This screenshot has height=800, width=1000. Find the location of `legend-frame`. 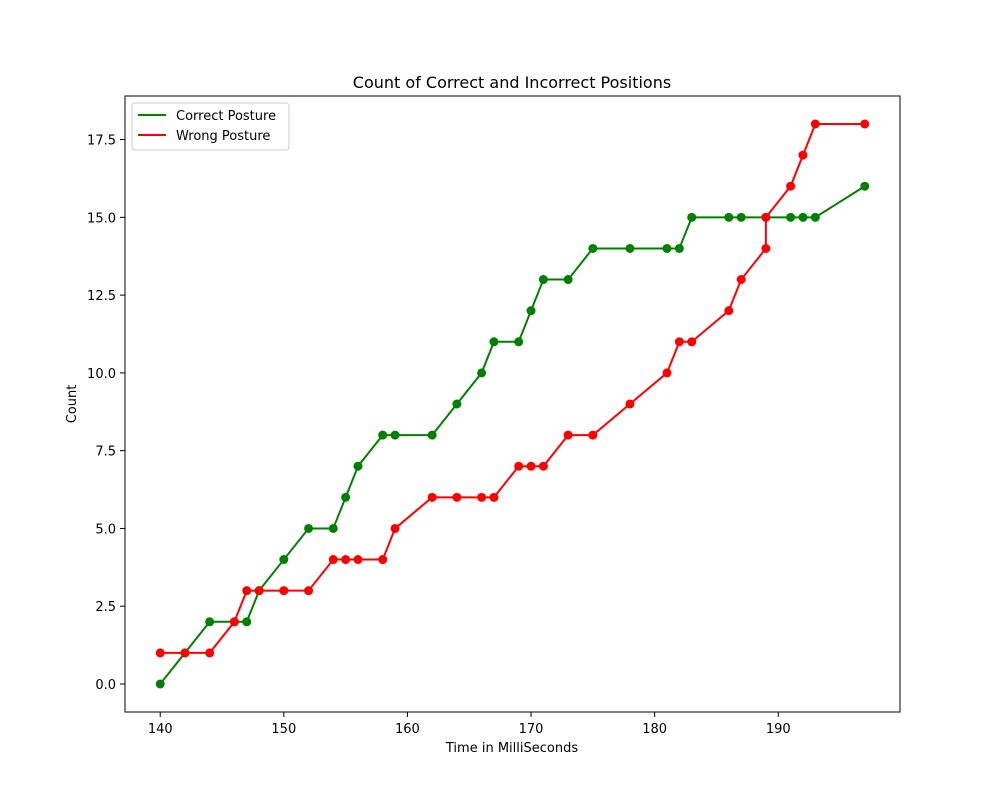

legend-frame is located at coordinates (210, 126).